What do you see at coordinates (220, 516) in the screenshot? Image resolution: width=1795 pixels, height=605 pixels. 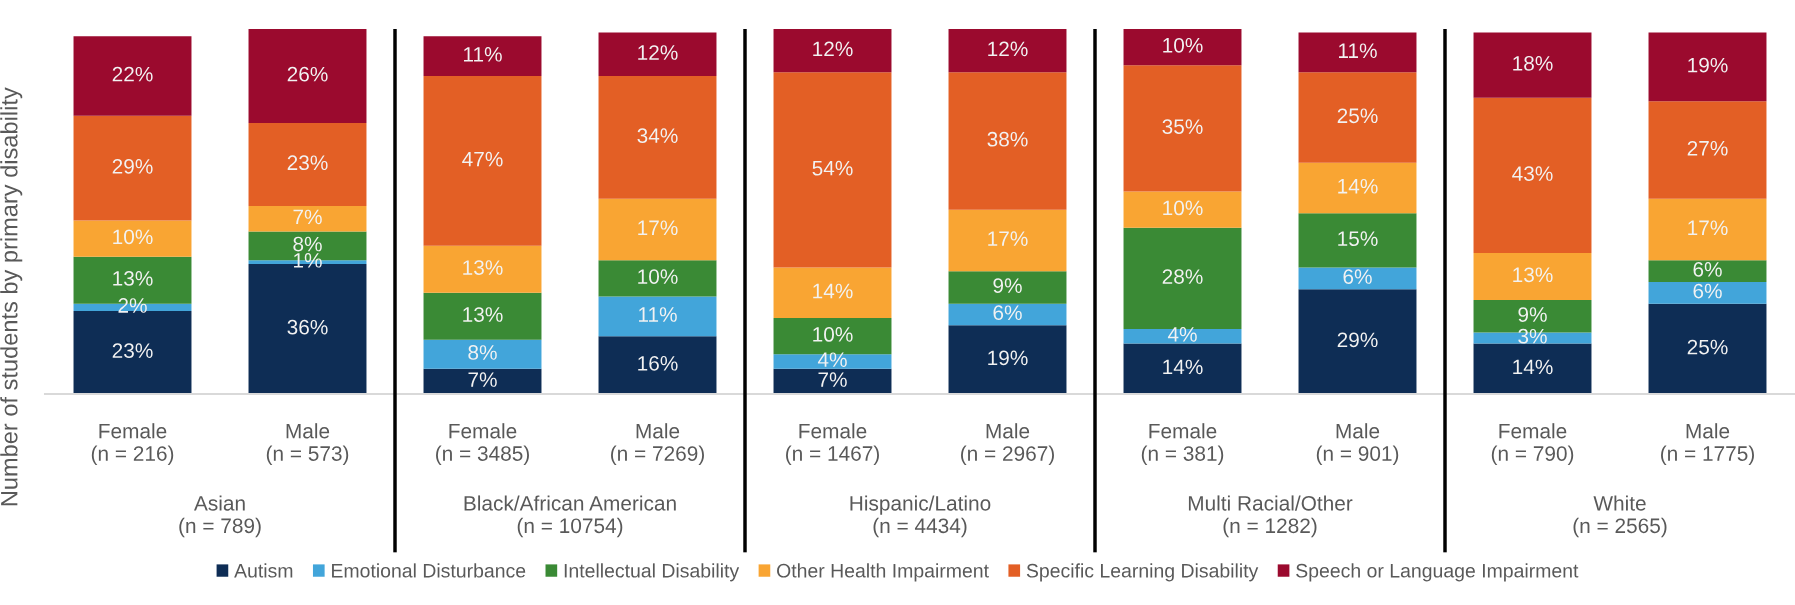 I see `text: Asian (n = 789)` at bounding box center [220, 516].